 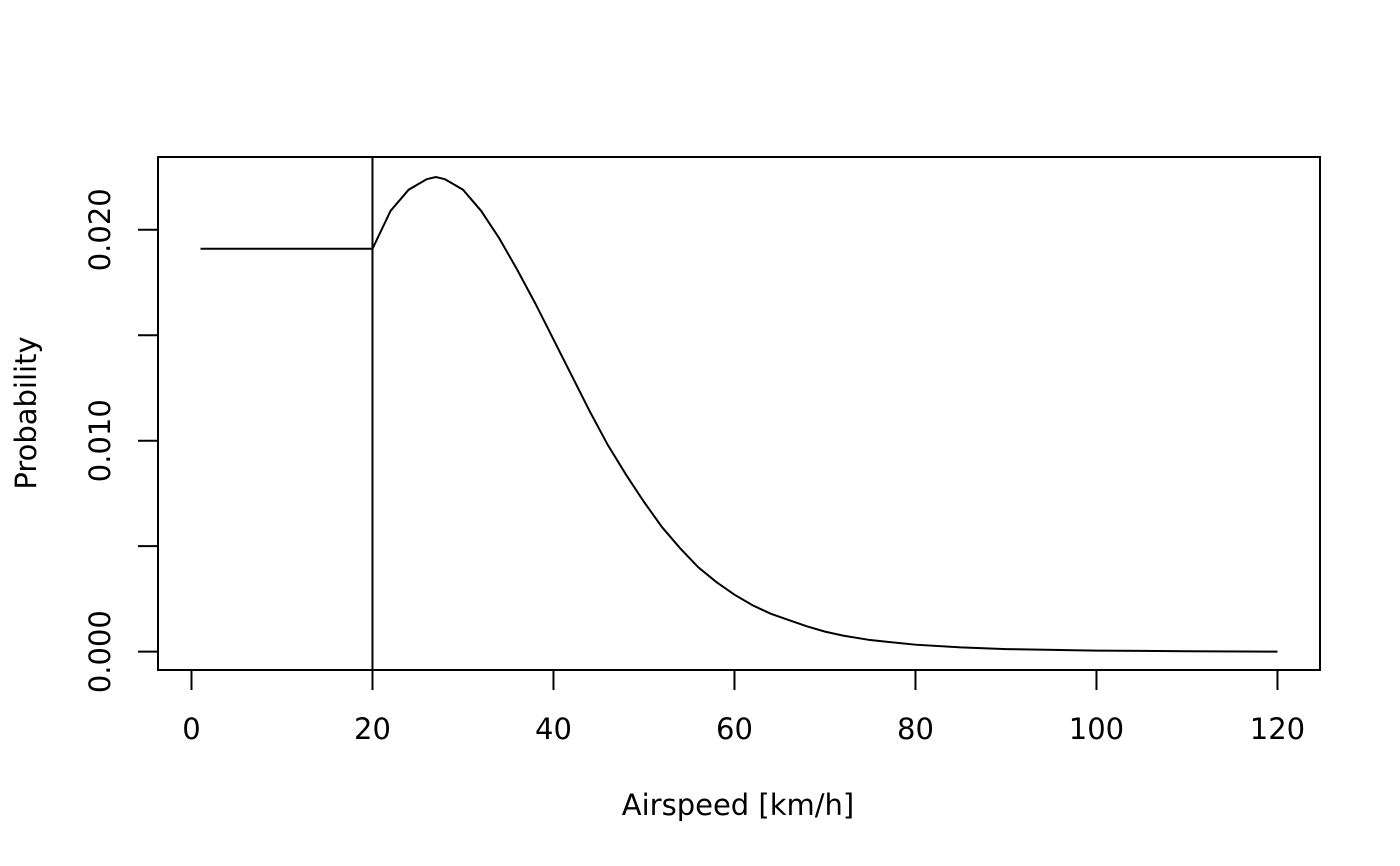 I want to click on x-tick-label: 60, so click(x=734, y=729).